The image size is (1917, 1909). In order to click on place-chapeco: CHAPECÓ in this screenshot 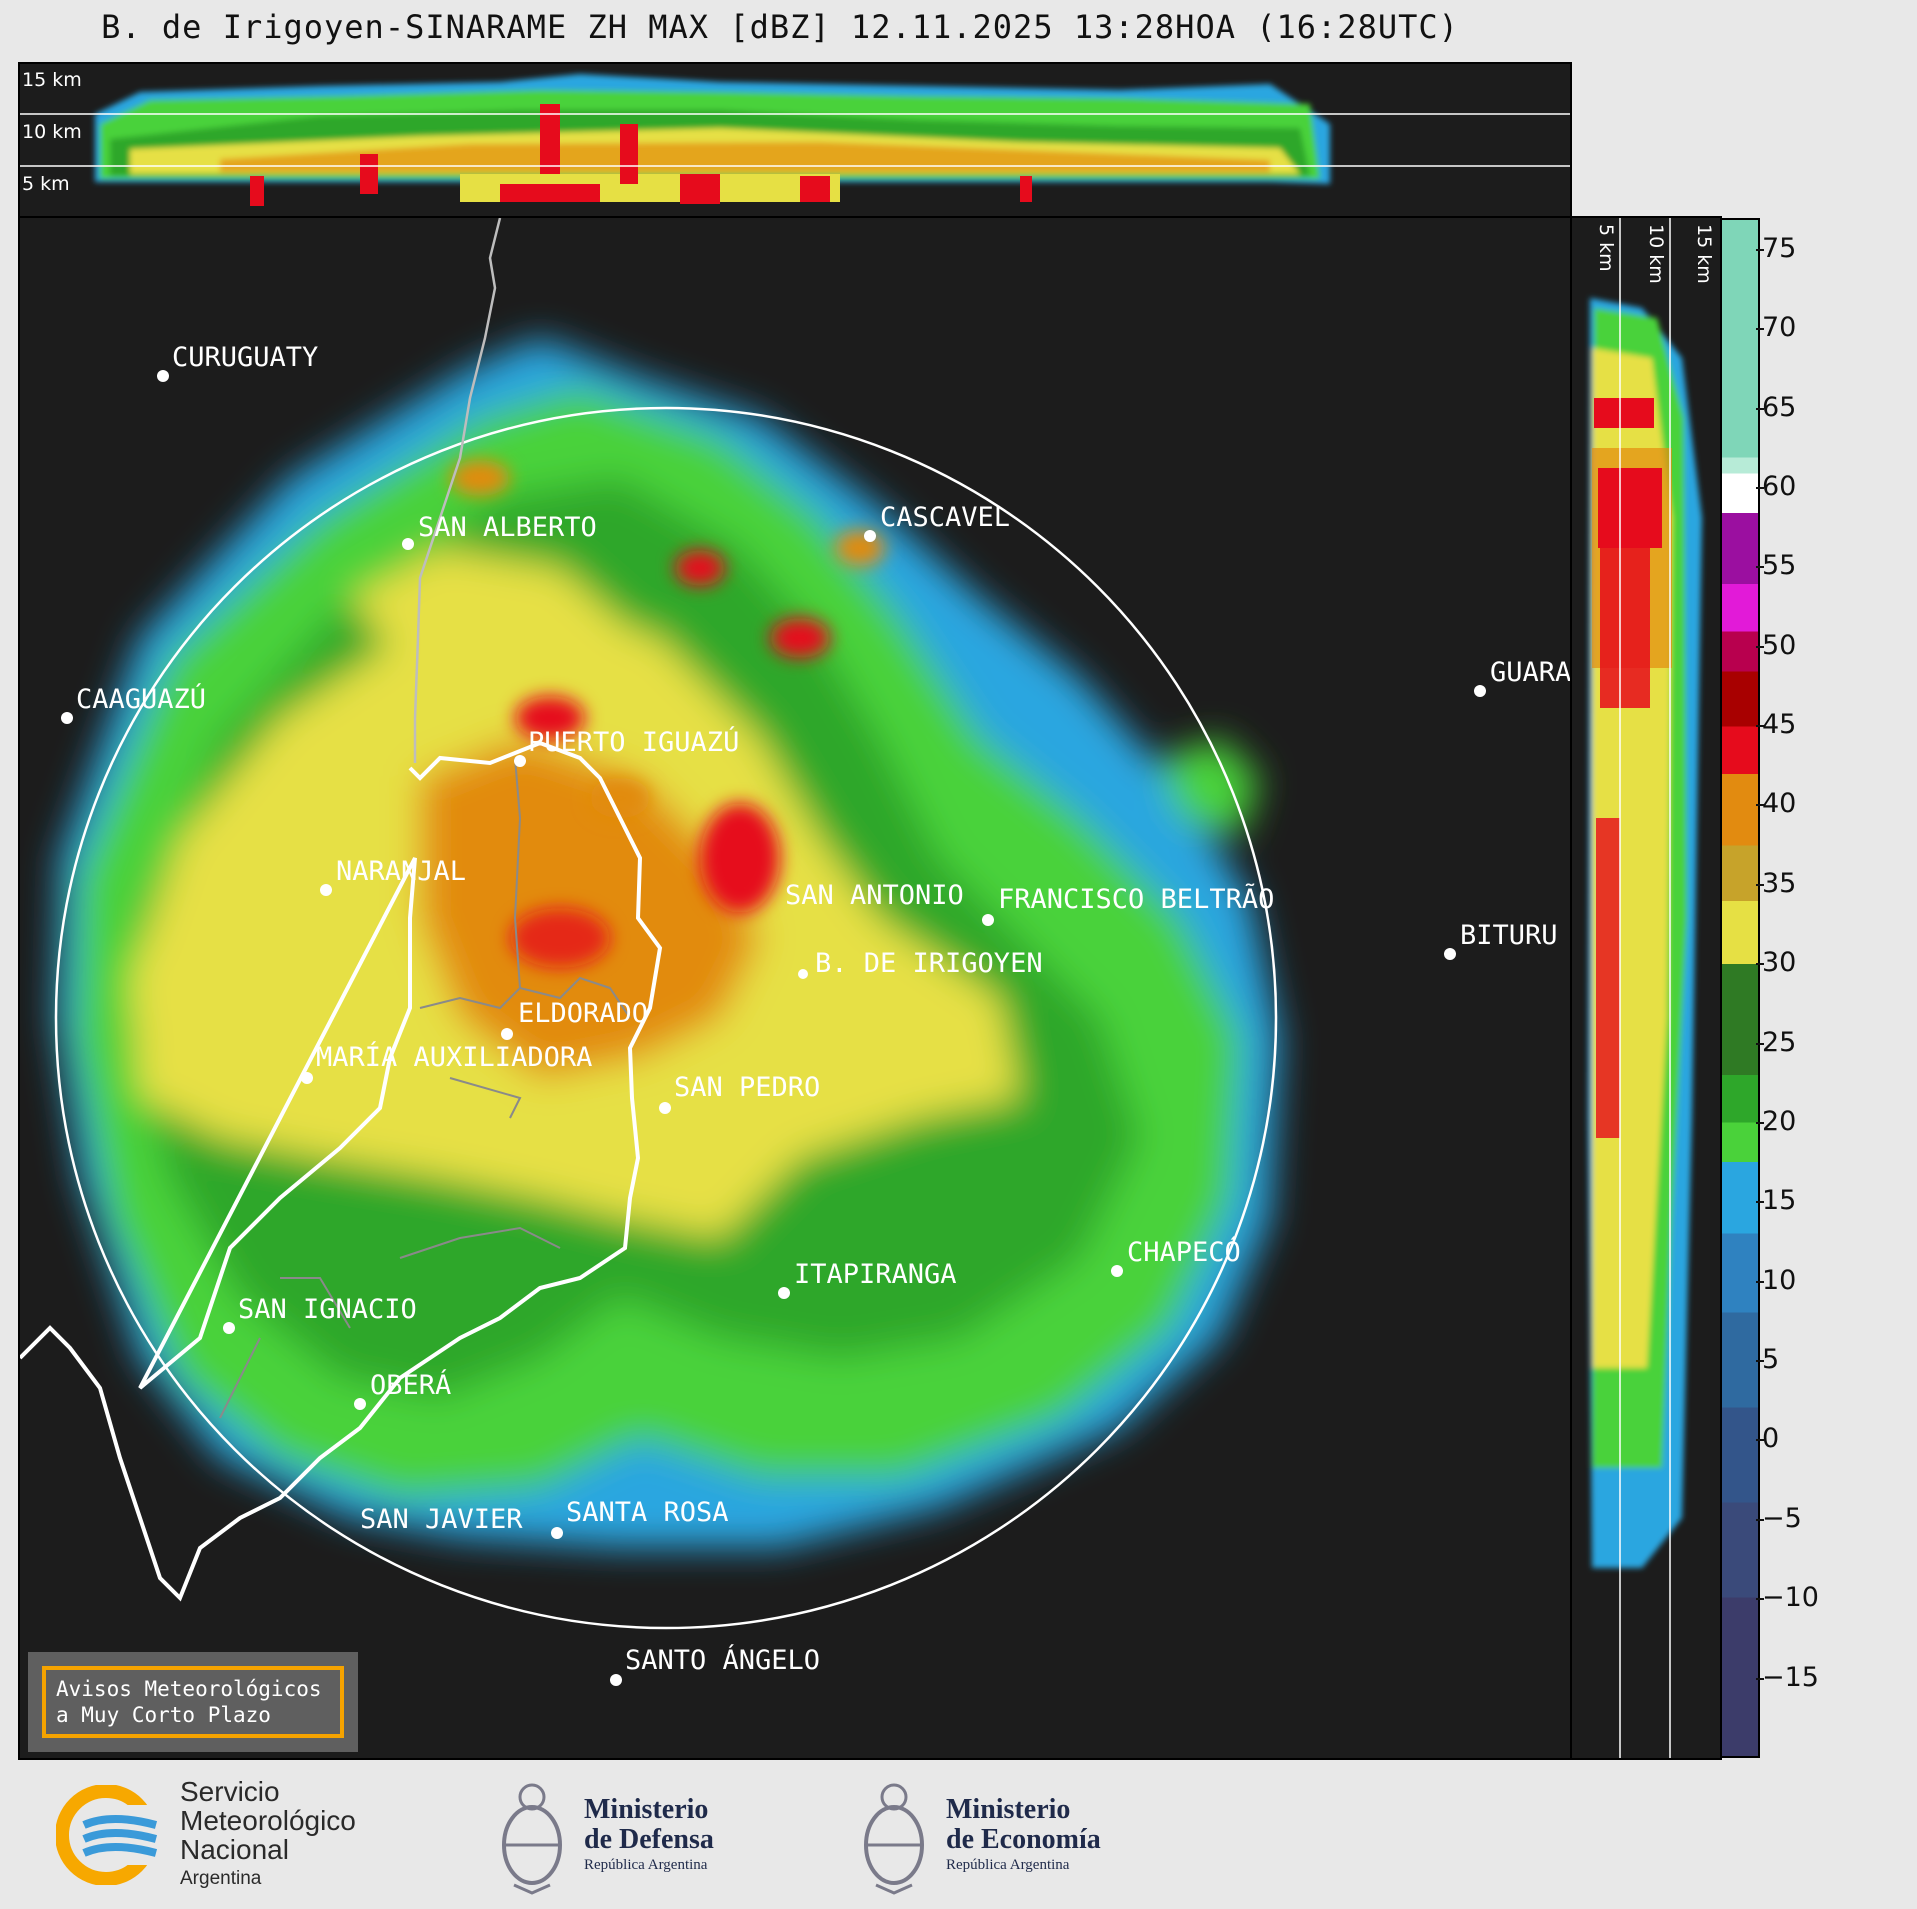, I will do `click(1184, 1252)`.